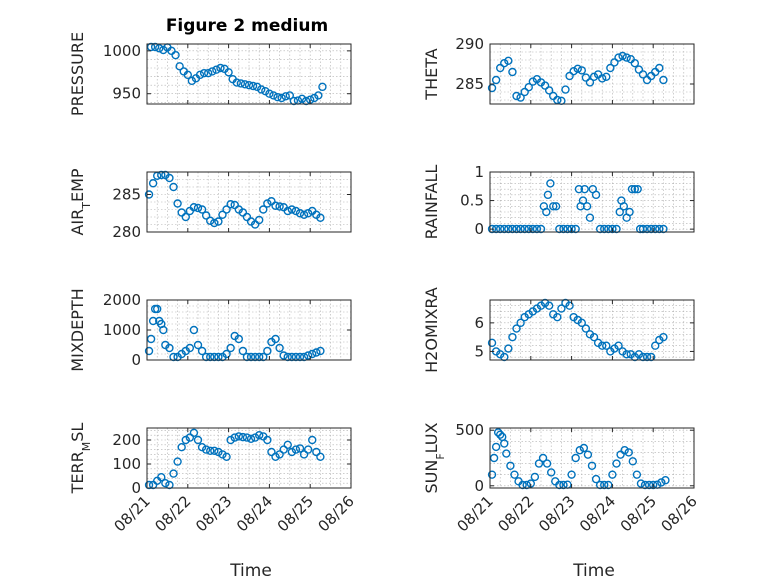  What do you see at coordinates (479, 172) in the screenshot?
I see `y-tick-label: 1` at bounding box center [479, 172].